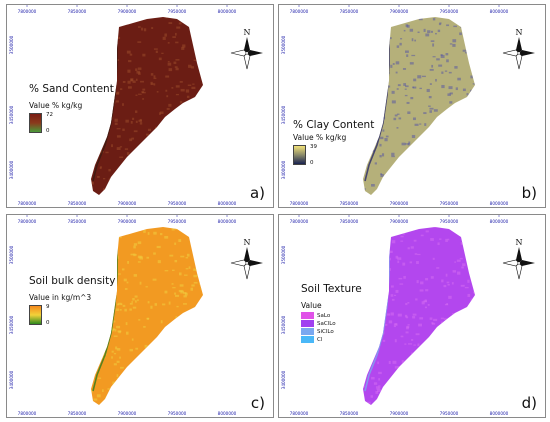  I want to click on panel-letter-label: d), so click(529, 403).